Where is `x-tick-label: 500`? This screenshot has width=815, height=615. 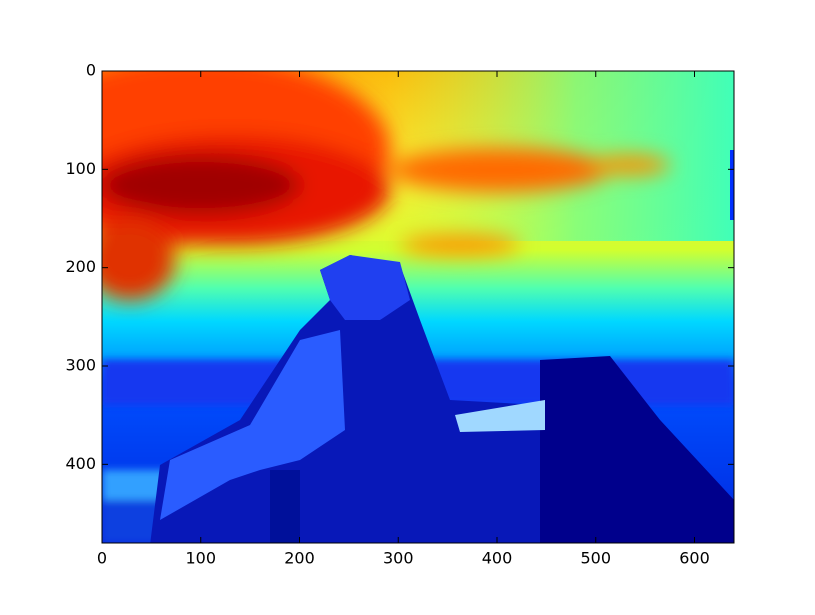
x-tick-label: 500 is located at coordinates (595, 558).